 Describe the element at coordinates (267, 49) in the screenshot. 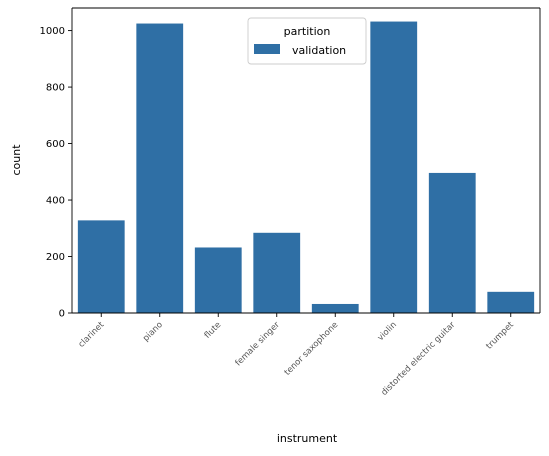

I see `legend-swatch-validation` at that location.